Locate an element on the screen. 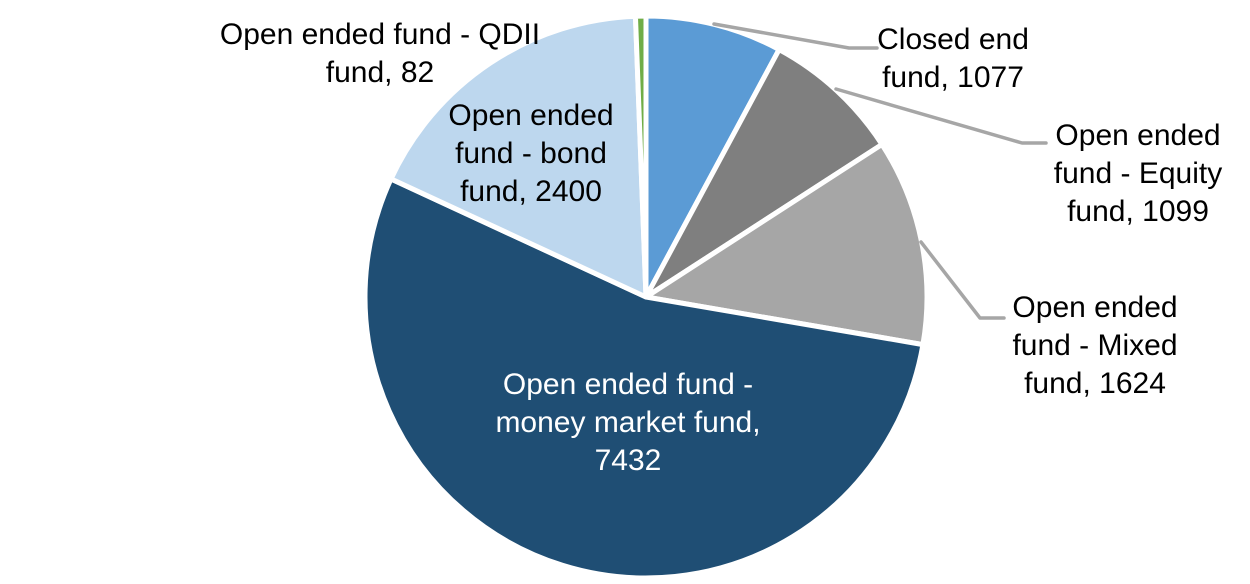 The height and width of the screenshot is (584, 1250). label-open-ended-qdii-fund: Open ended fund - QDII fund, 82 is located at coordinates (380, 53).